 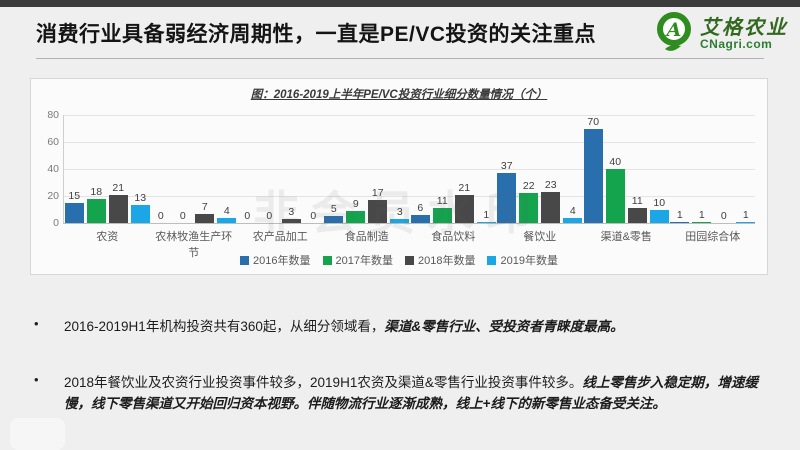 What do you see at coordinates (744, 26) in the screenshot?
I see `brand-name: 艾格农业` at bounding box center [744, 26].